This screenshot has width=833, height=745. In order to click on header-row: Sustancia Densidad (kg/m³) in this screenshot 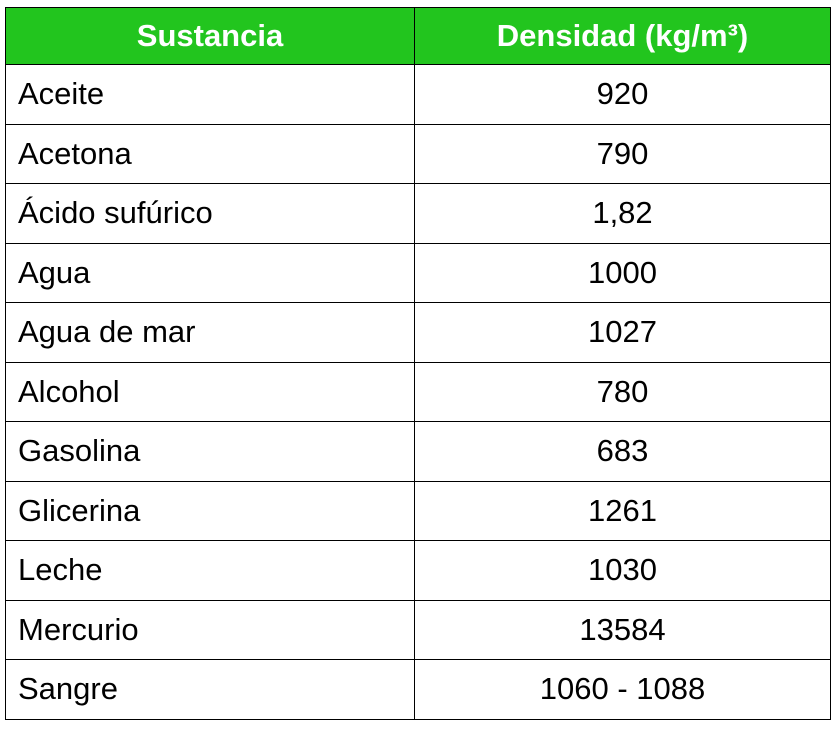, I will do `click(418, 36)`.